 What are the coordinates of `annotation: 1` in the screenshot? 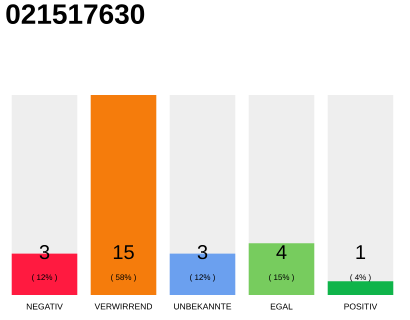 It's located at (361, 252).